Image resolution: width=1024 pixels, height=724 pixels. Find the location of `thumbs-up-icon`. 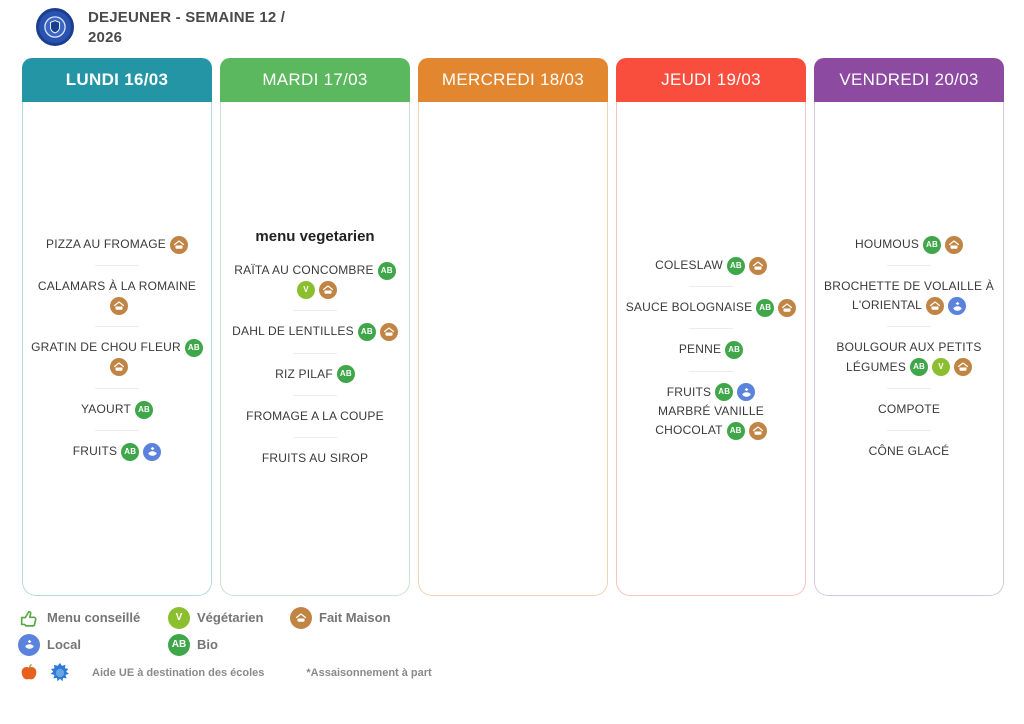

thumbs-up-icon is located at coordinates (29, 618).